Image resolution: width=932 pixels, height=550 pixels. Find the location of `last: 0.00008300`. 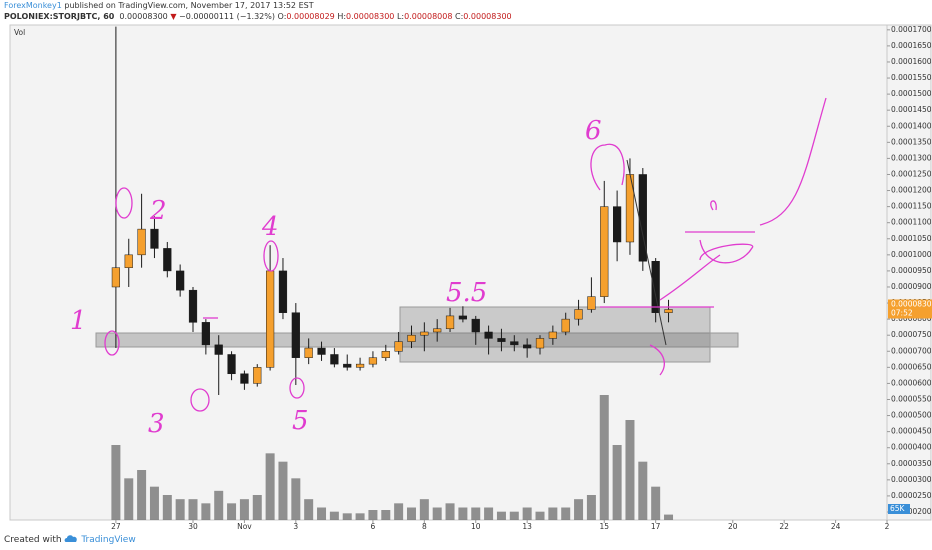

last: 0.00008300 is located at coordinates (143, 16).